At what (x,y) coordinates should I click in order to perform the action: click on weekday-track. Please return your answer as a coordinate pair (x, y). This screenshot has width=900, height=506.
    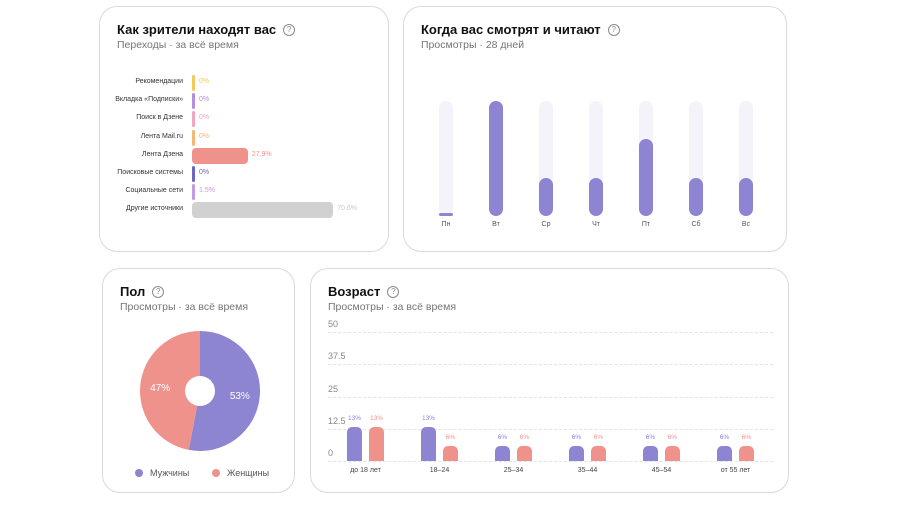
    Looking at the image, I should click on (446, 158).